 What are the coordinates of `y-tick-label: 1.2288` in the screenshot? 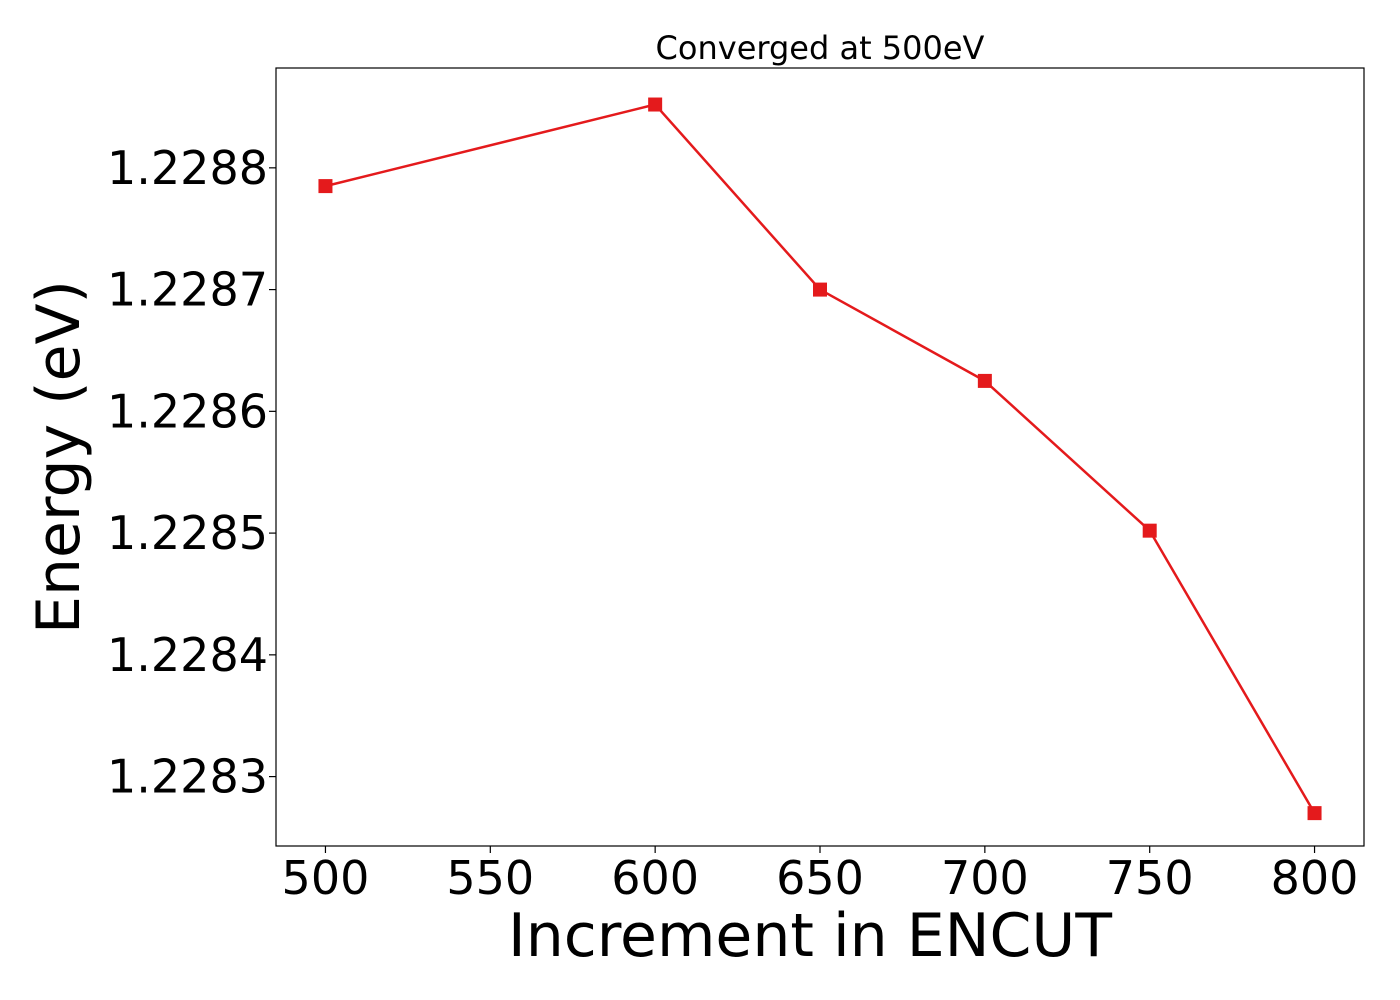 It's located at (187, 168).